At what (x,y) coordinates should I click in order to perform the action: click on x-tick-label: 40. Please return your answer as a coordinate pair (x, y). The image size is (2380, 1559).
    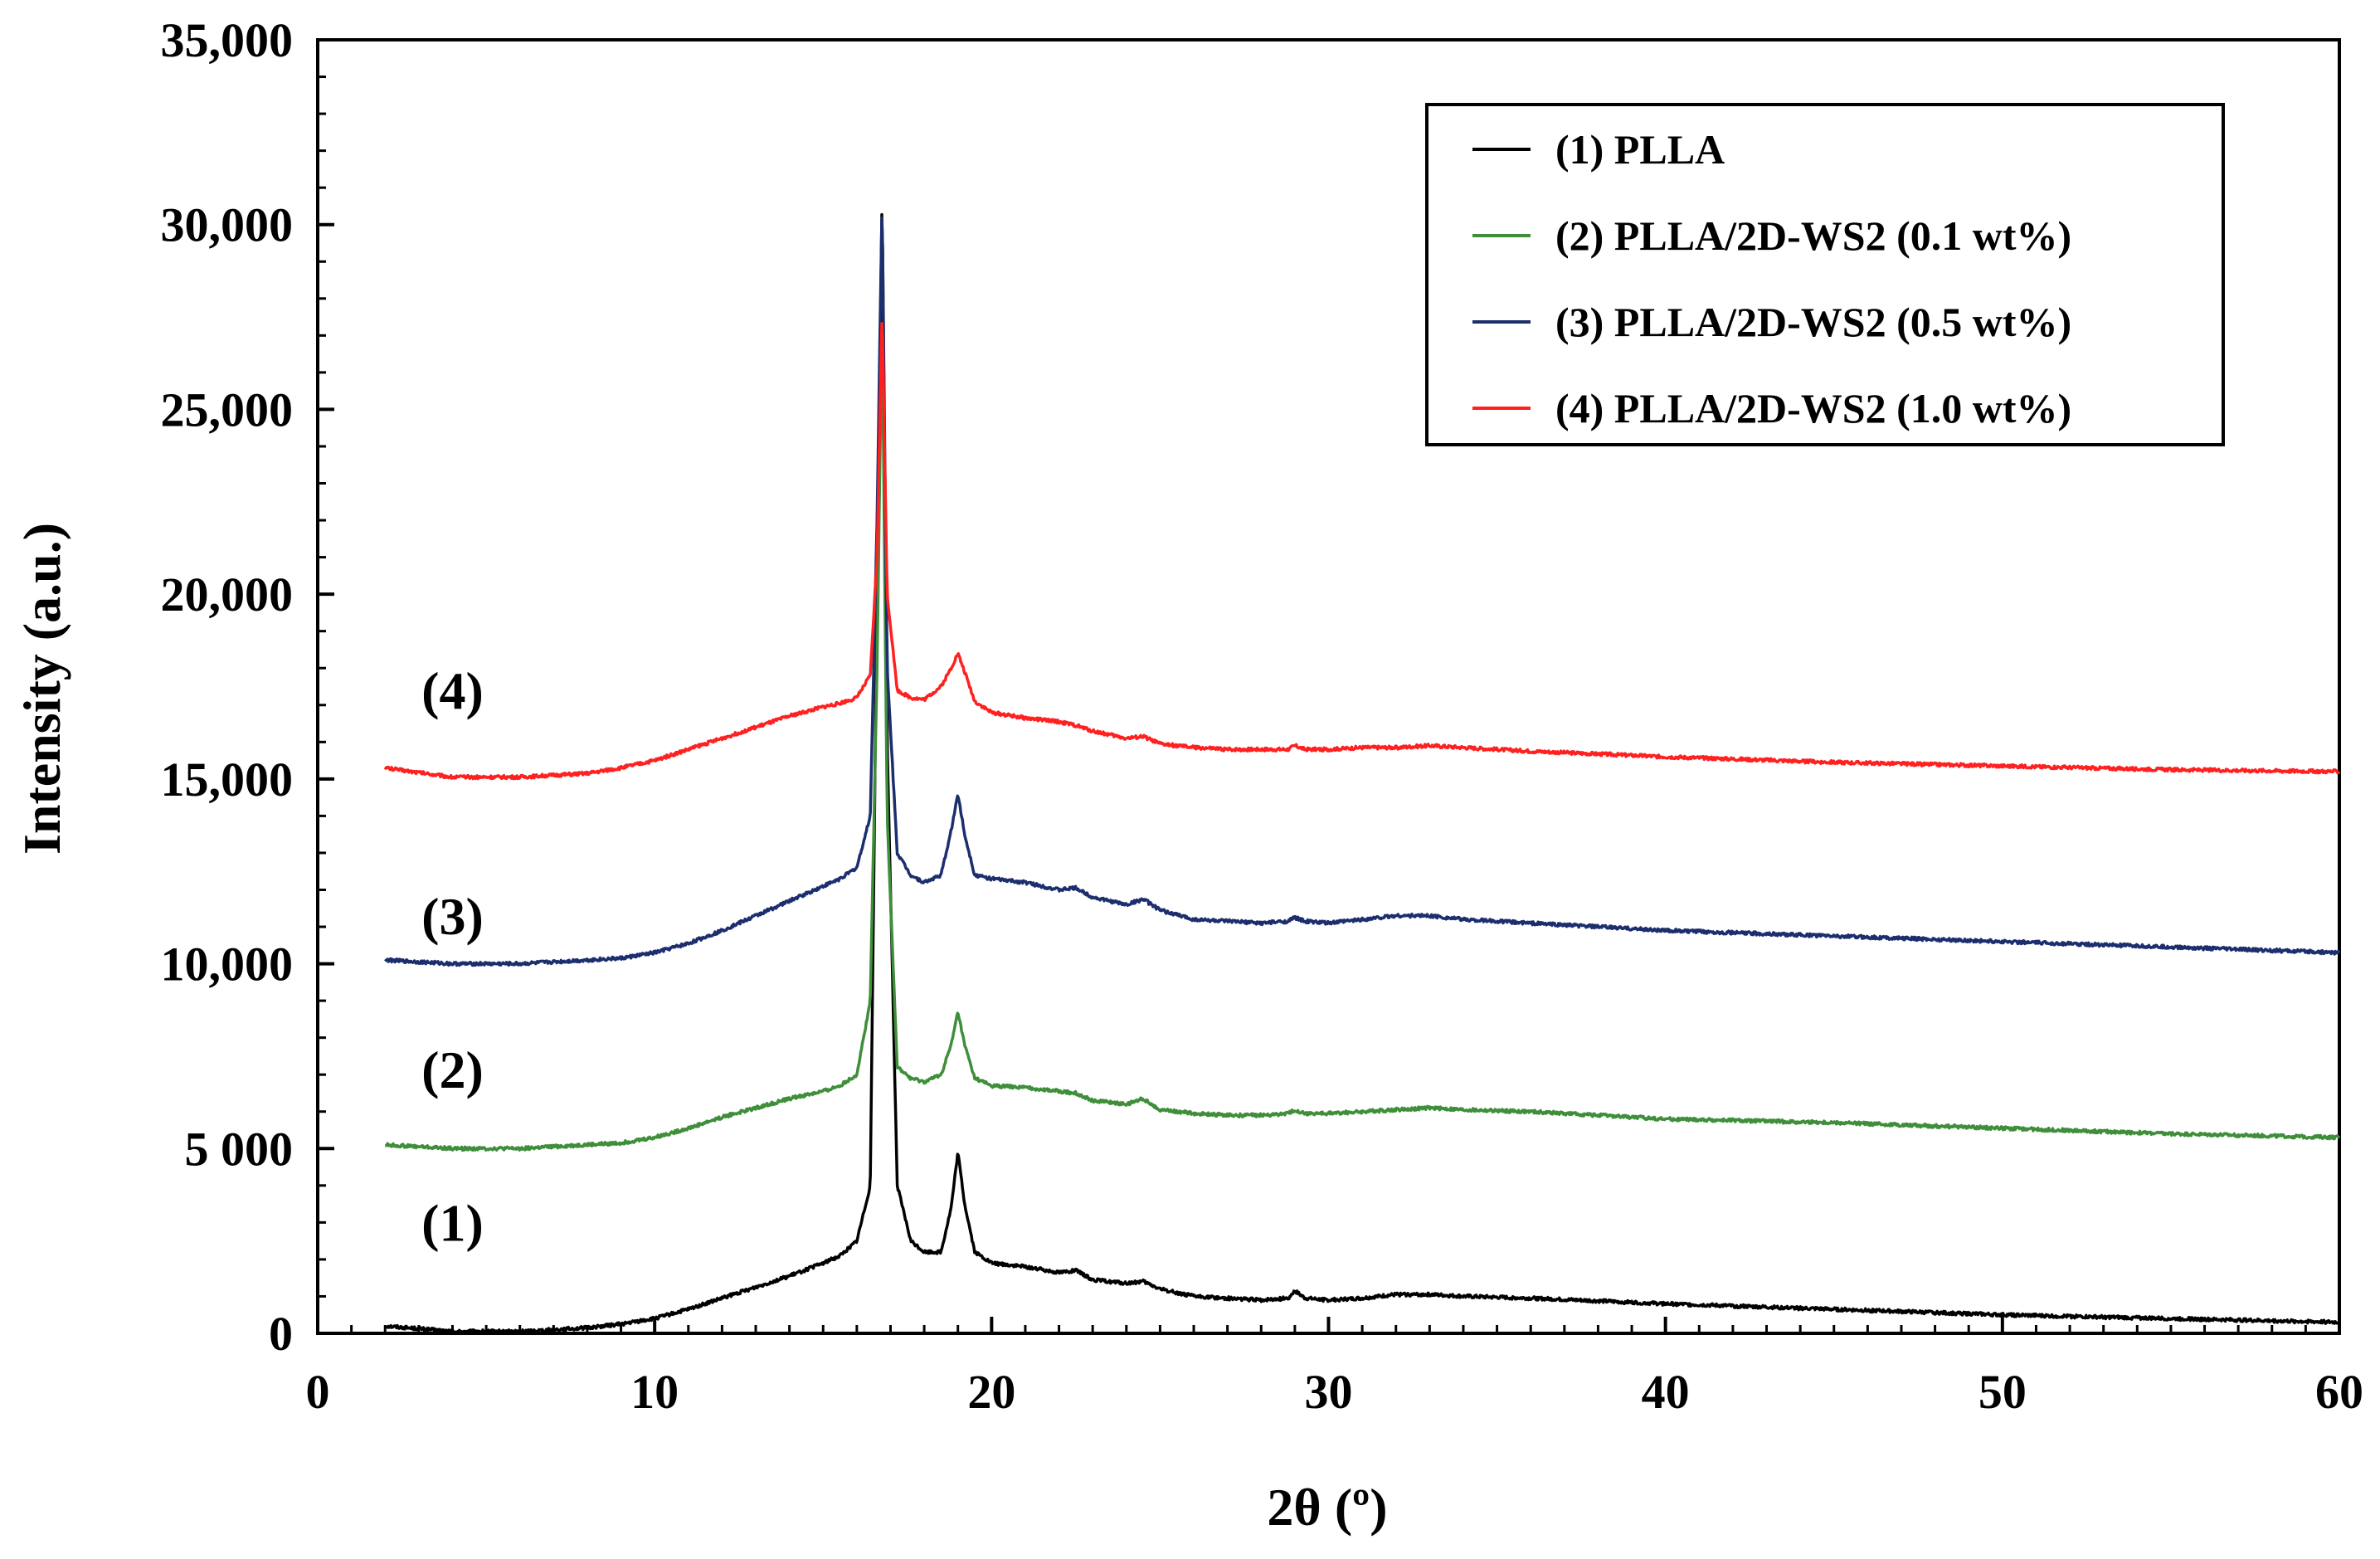
    Looking at the image, I should click on (1666, 1392).